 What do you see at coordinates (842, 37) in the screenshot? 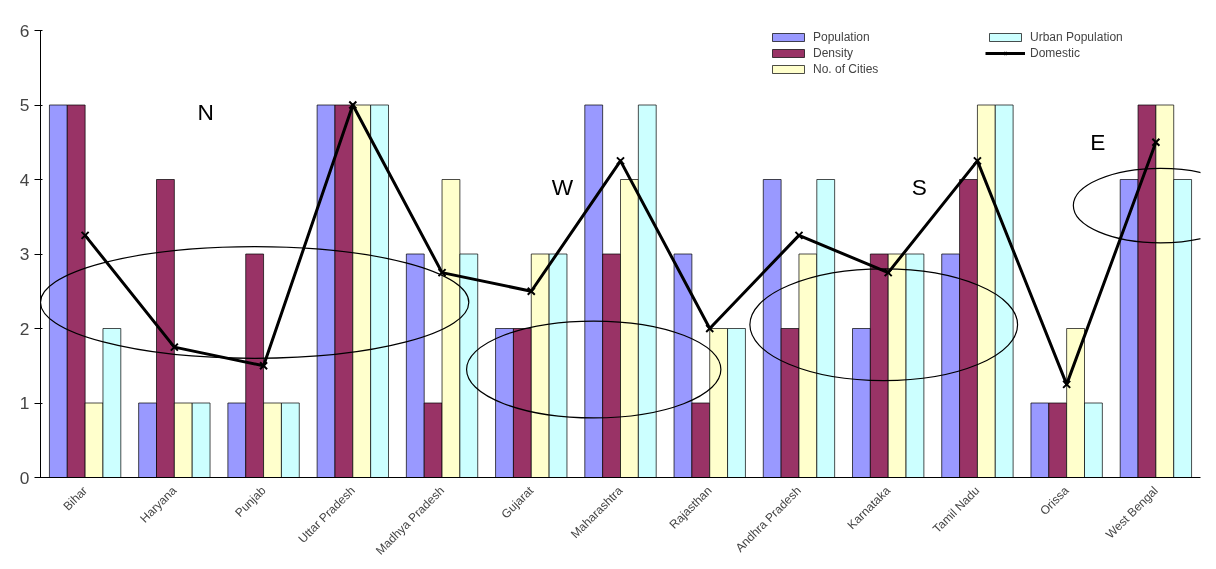
I see `legend-label: Population` at bounding box center [842, 37].